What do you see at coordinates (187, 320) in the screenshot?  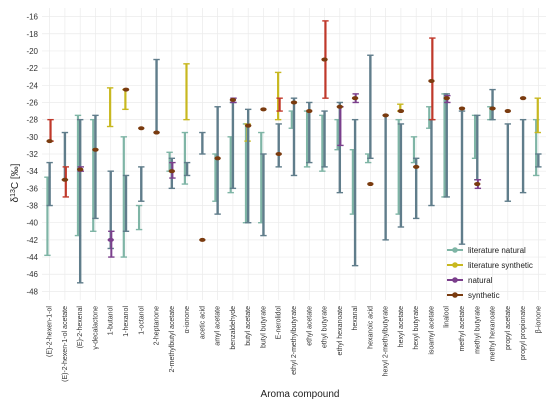 I see `x-tick-label: α-ionone` at bounding box center [187, 320].